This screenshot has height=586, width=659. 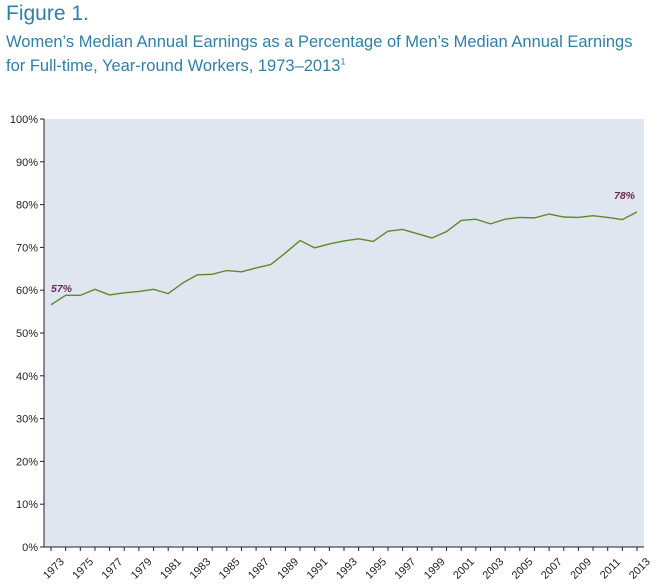 What do you see at coordinates (344, 258) in the screenshot?
I see `series-line-earnings-ratio` at bounding box center [344, 258].